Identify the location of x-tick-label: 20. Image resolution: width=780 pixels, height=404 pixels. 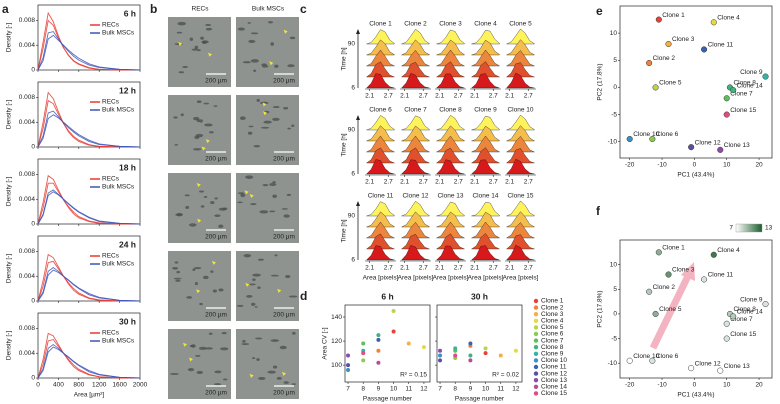
(759, 165).